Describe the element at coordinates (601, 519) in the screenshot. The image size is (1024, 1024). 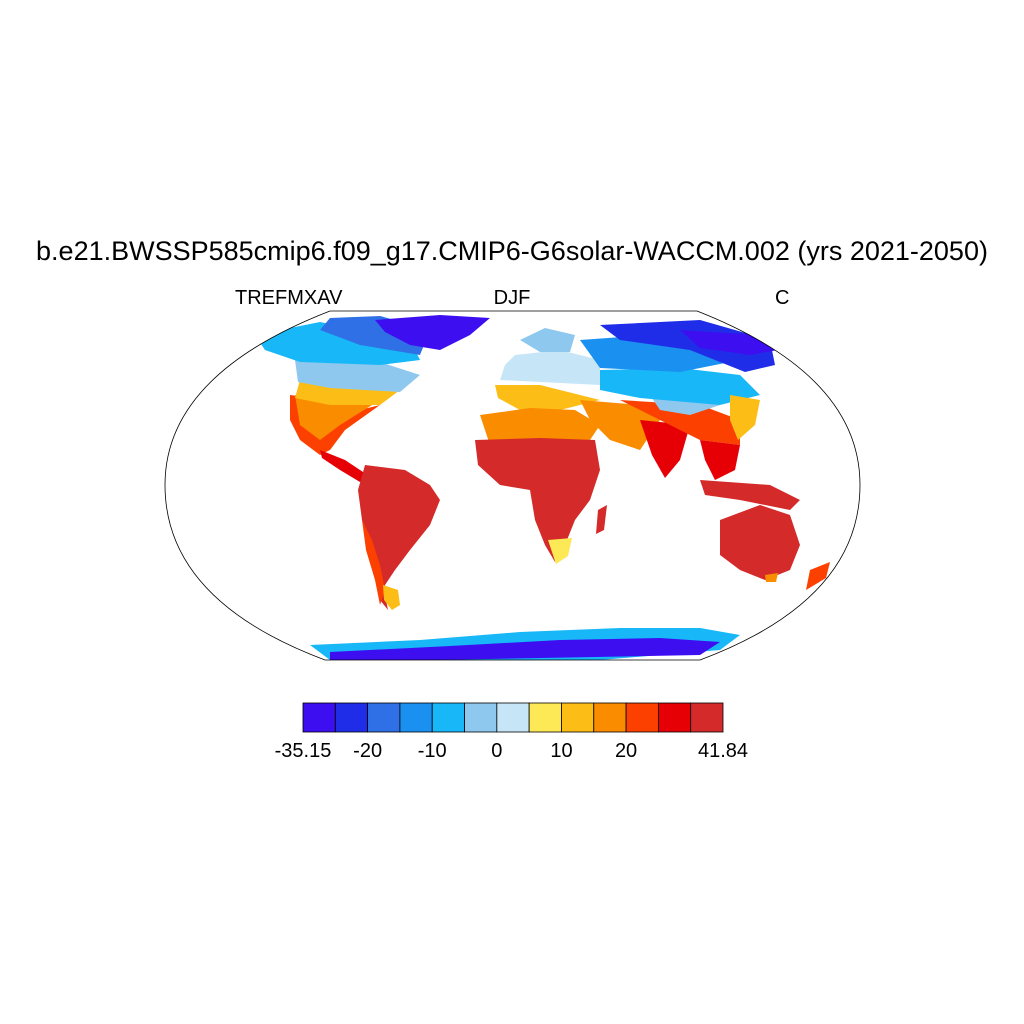
I see `madagascar` at that location.